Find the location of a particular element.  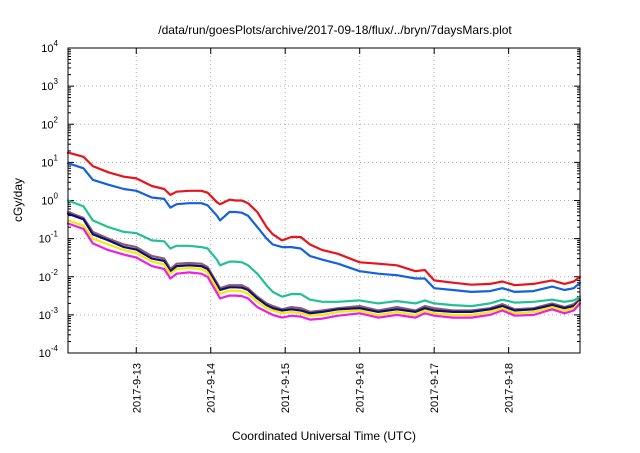

x-tick-label: 2017-9-17 is located at coordinates (435, 388).